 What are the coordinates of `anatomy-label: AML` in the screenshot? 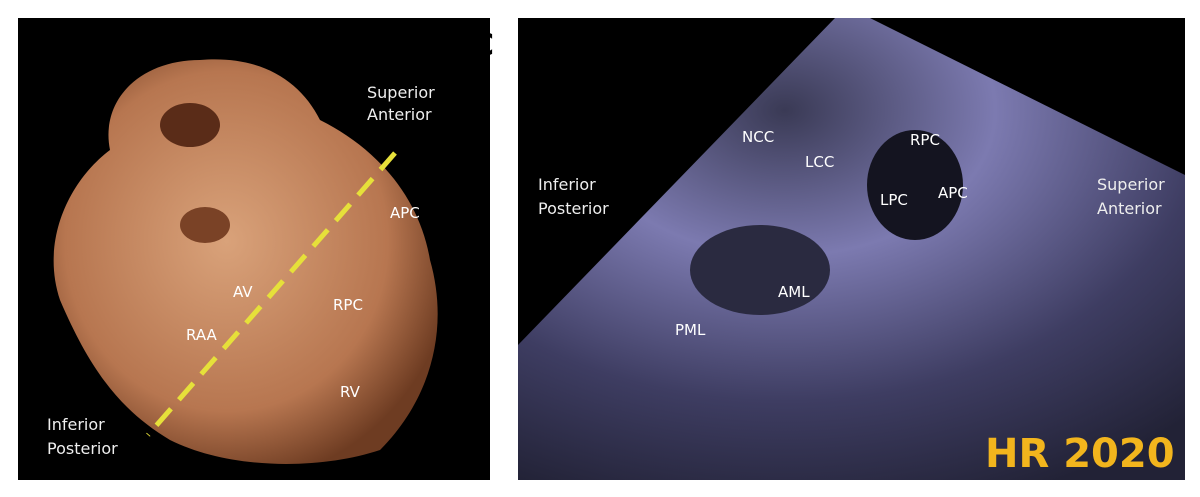 It's located at (794, 292).